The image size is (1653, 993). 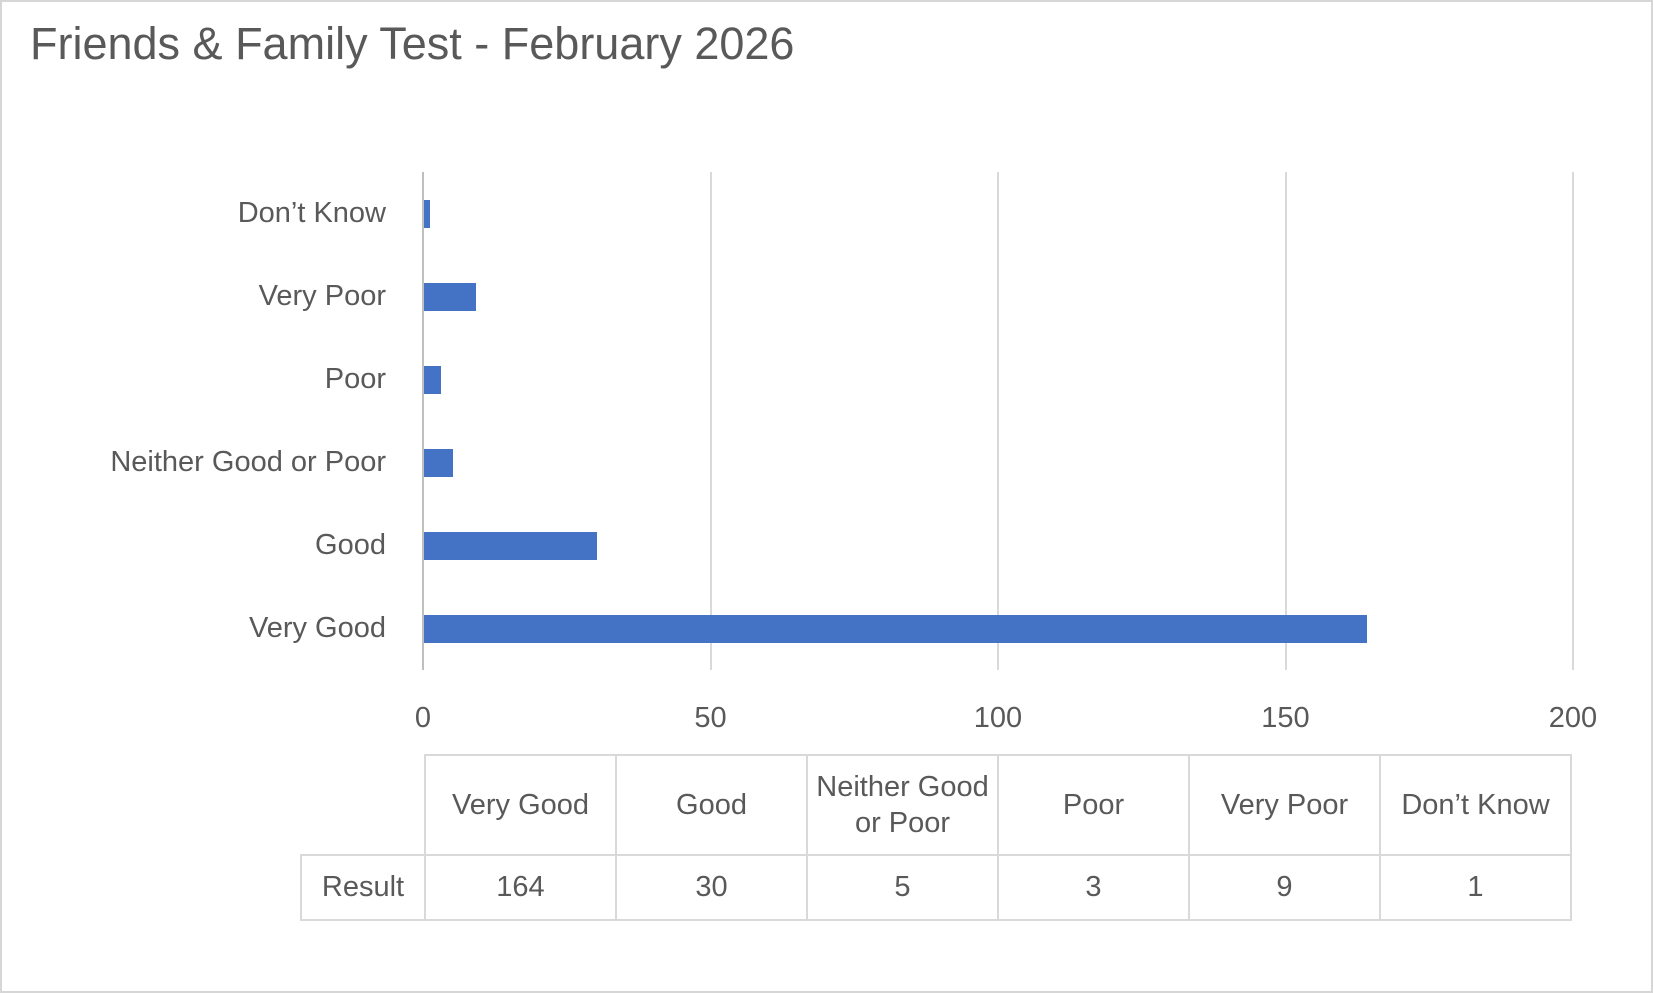 What do you see at coordinates (363, 805) in the screenshot?
I see `table-corner-cell` at bounding box center [363, 805].